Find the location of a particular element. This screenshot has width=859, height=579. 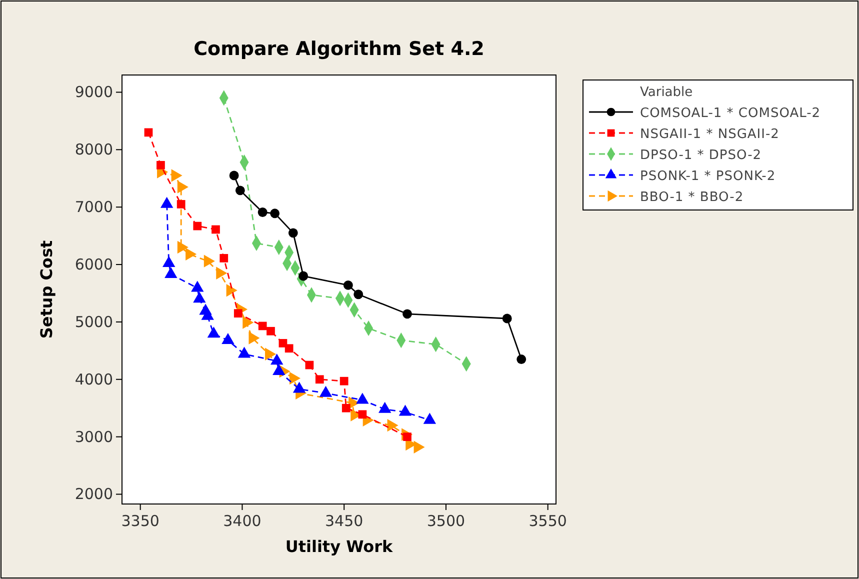

x-axis-title: Utility Work is located at coordinates (339, 546).